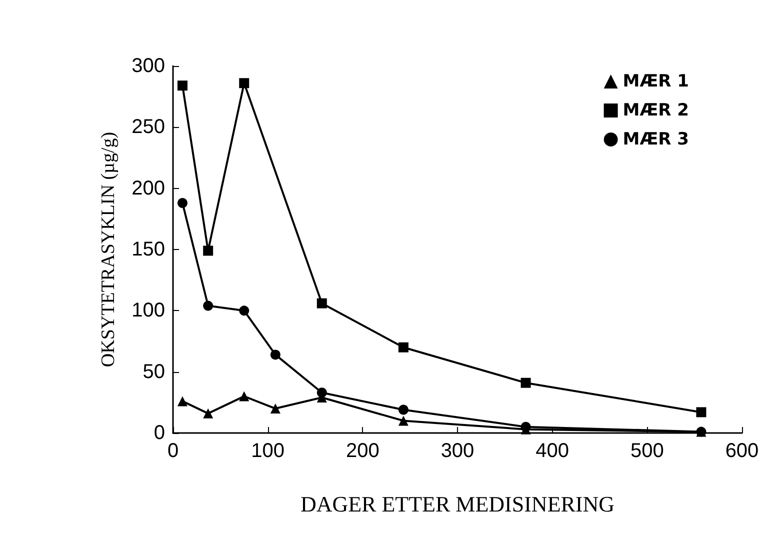 The width and height of the screenshot is (772, 560). I want to click on legend-label: MÆR 3, so click(656, 140).